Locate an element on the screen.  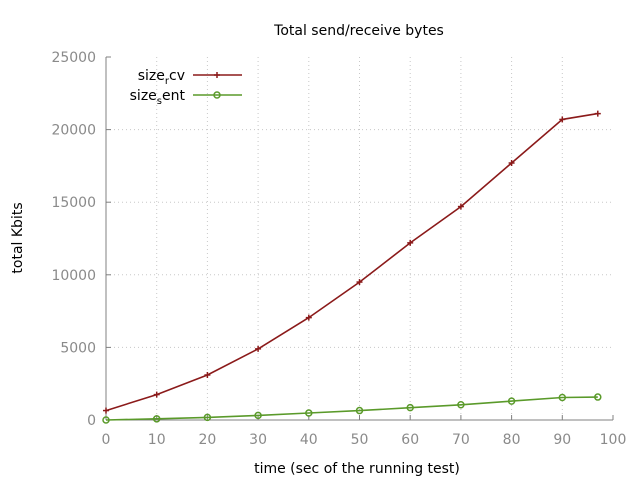
legend-label-size_rcv: sizercv is located at coordinates (161, 77).